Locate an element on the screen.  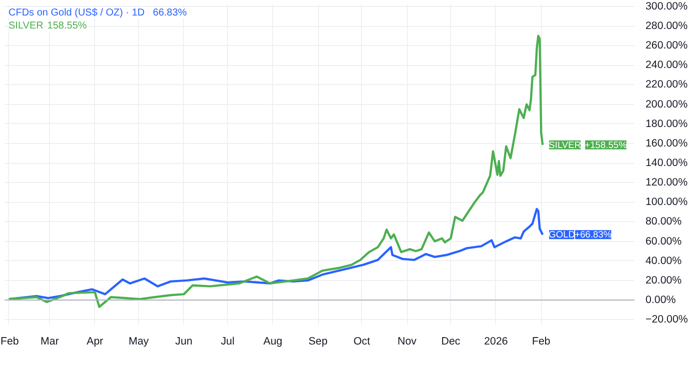
x-tick-label: 2026 is located at coordinates (496, 342).